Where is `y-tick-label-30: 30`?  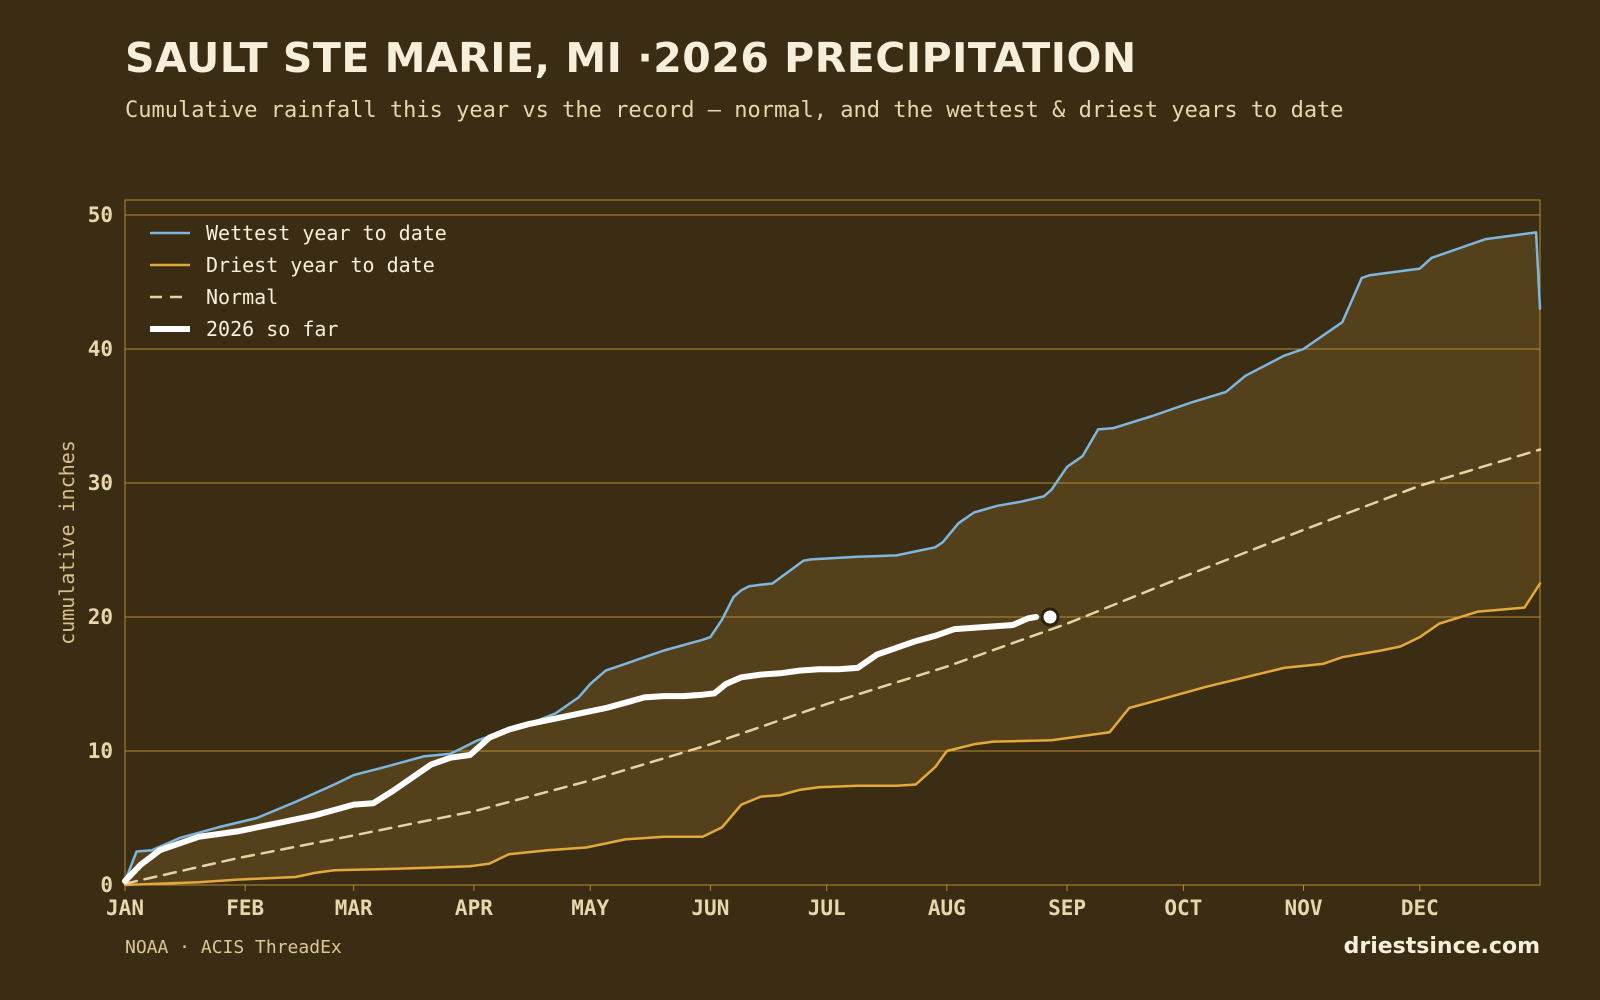 y-tick-label-30: 30 is located at coordinates (100, 483).